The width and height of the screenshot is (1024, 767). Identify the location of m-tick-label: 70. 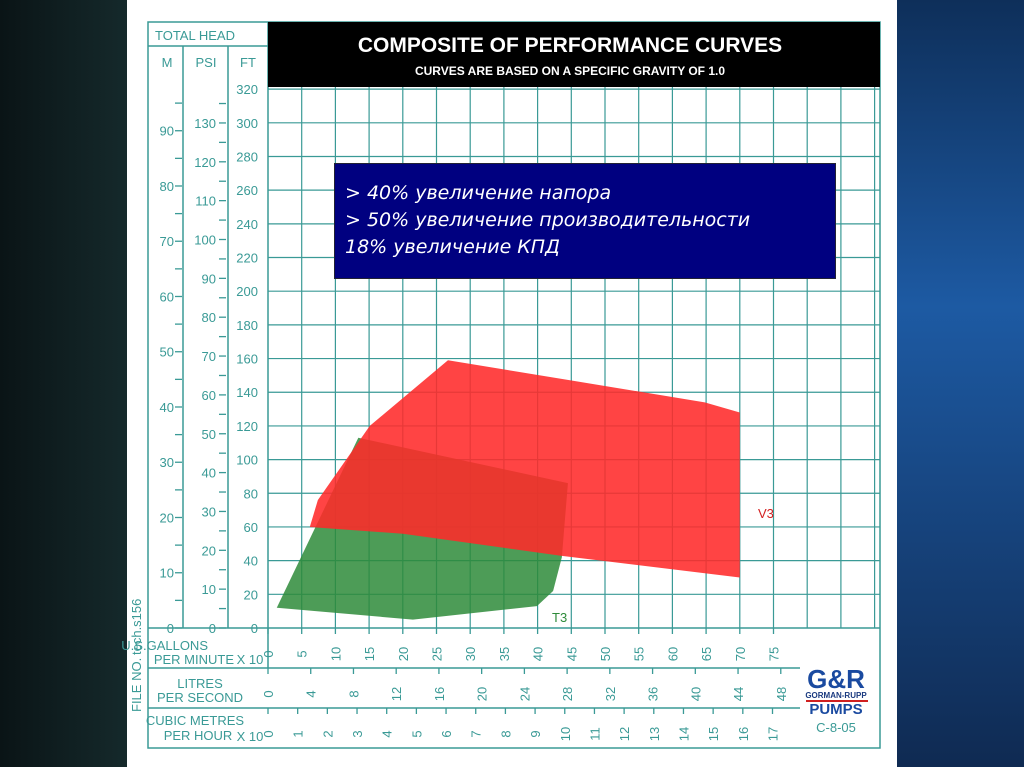
(167, 241).